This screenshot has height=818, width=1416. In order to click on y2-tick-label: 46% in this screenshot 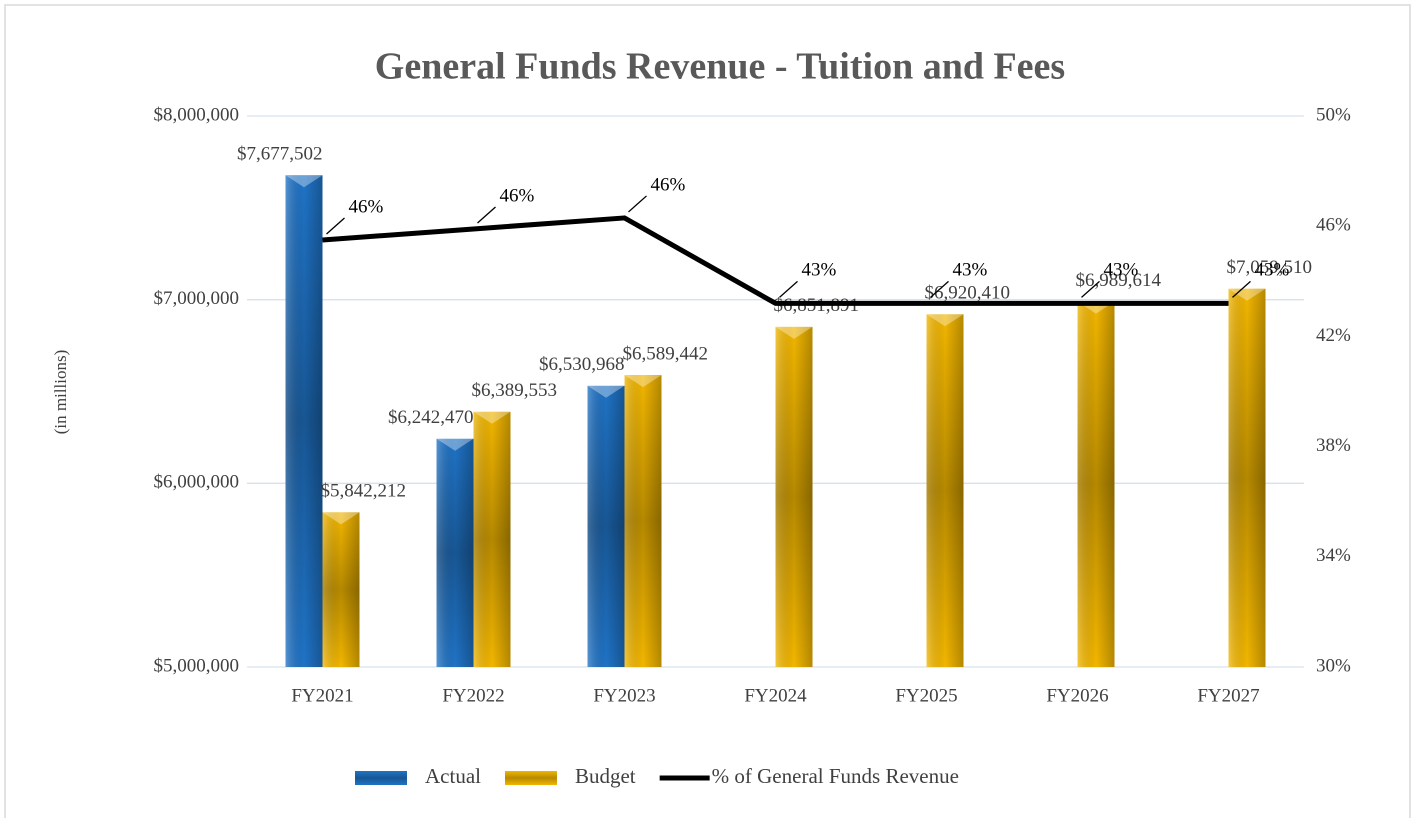, I will do `click(1333, 225)`.